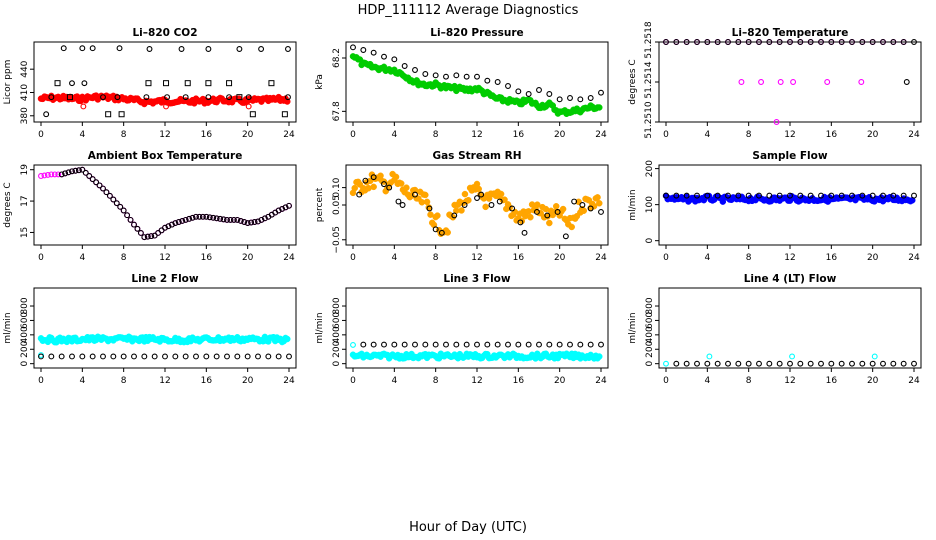  I want to click on plot-frame, so click(790, 82).